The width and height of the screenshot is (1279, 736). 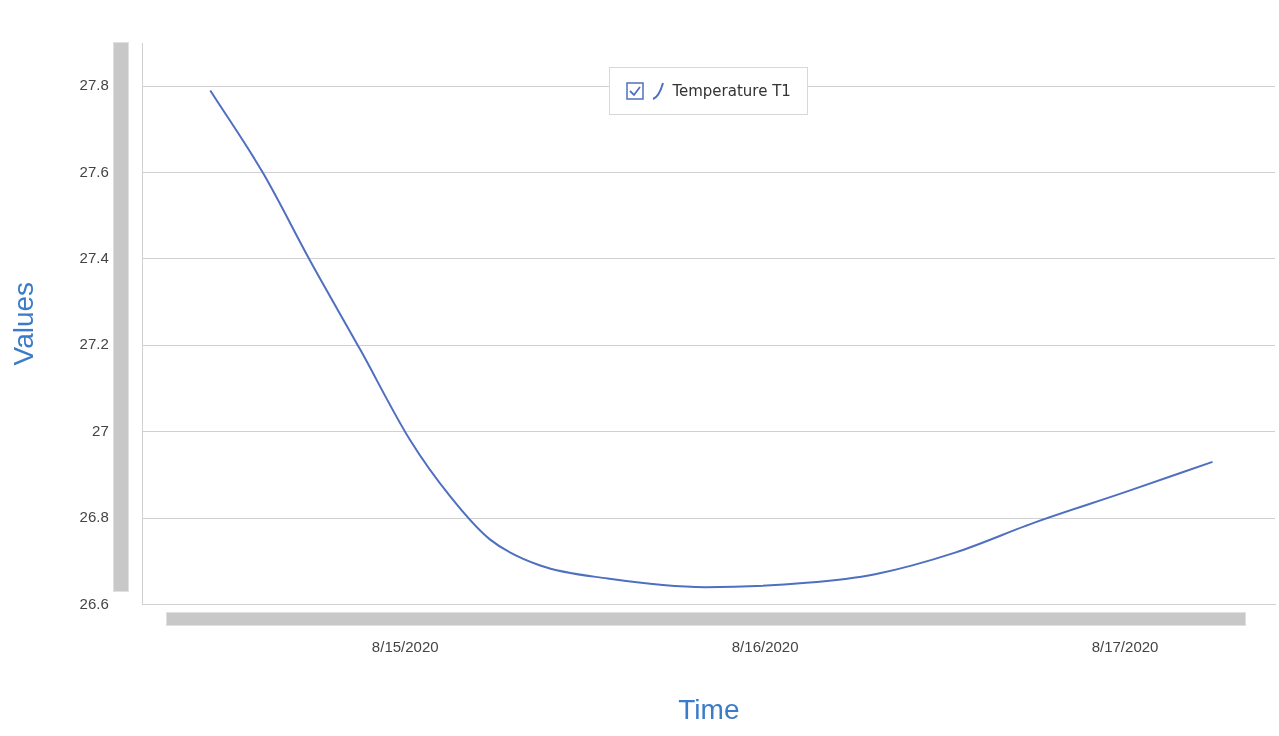 What do you see at coordinates (94, 171) in the screenshot?
I see `y-tick-label: 27.6` at bounding box center [94, 171].